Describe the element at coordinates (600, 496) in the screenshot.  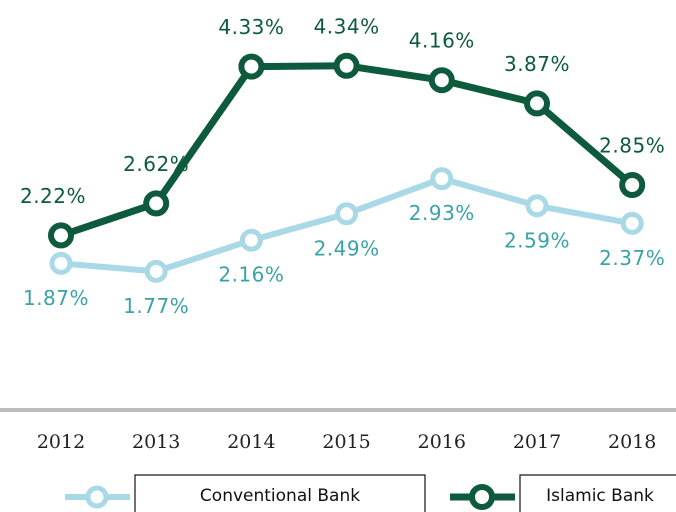
I see `legend-label: Islamic Bank` at that location.